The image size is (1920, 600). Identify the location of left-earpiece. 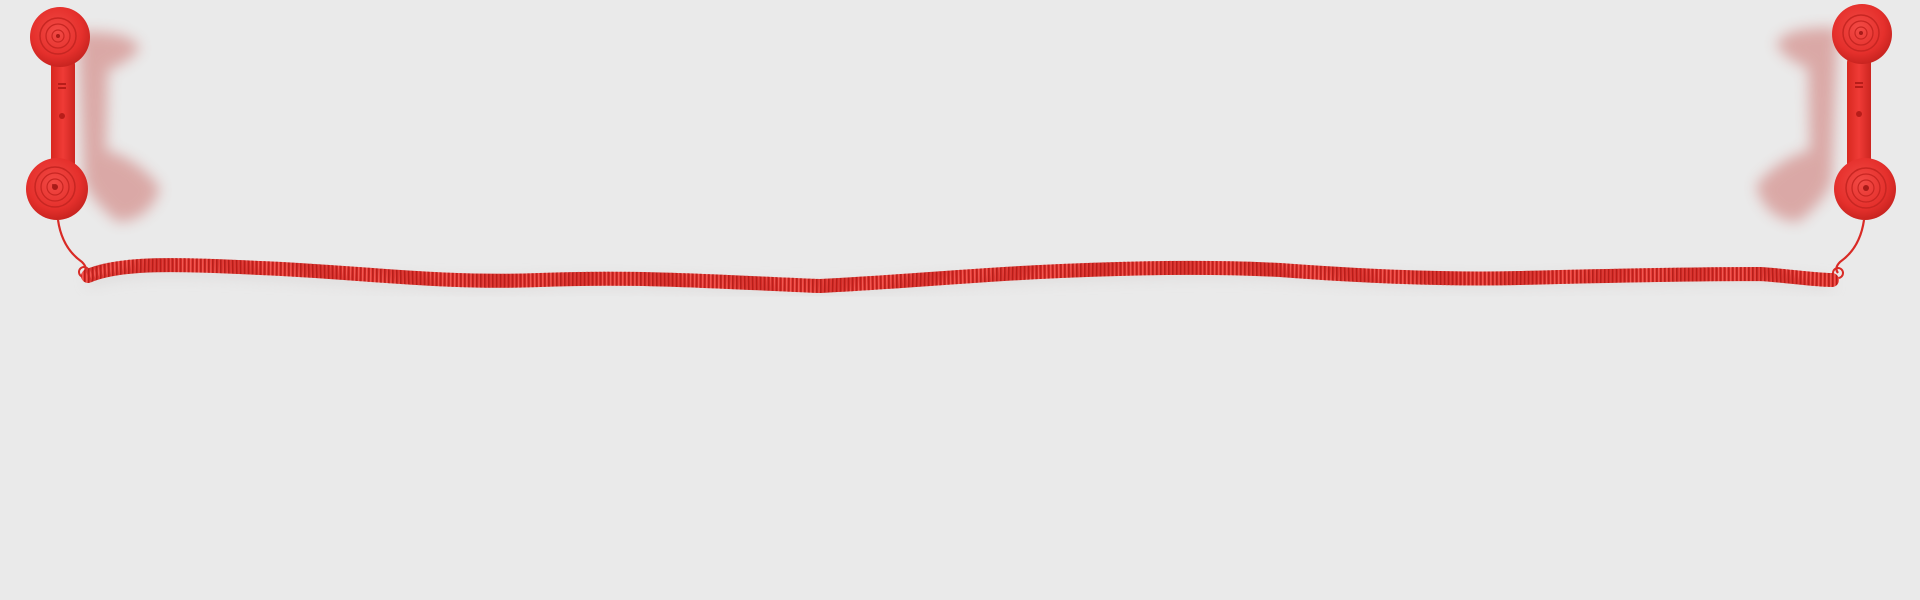
(60, 37).